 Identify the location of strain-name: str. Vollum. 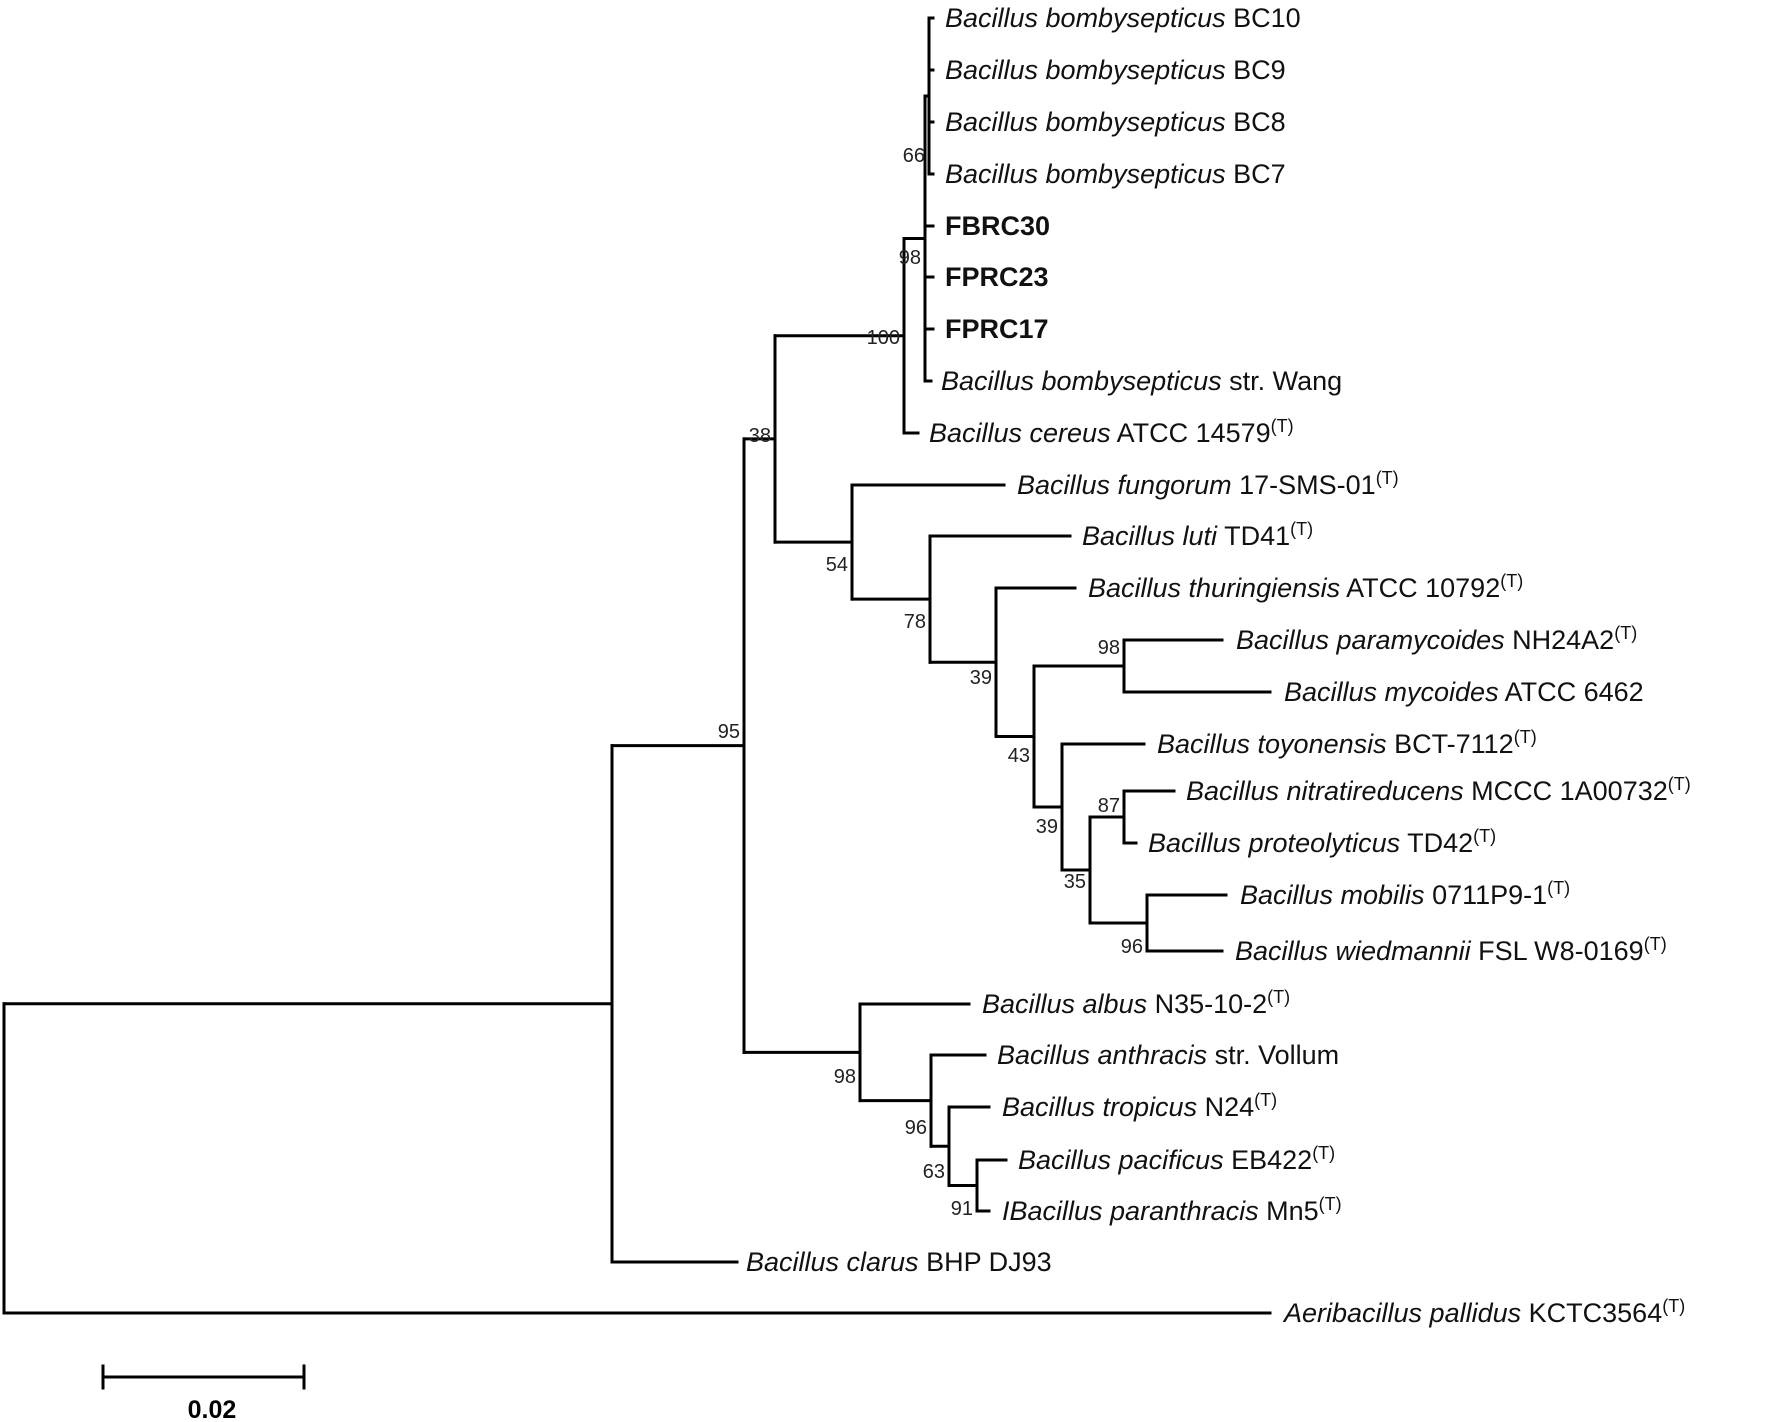
(1277, 1055).